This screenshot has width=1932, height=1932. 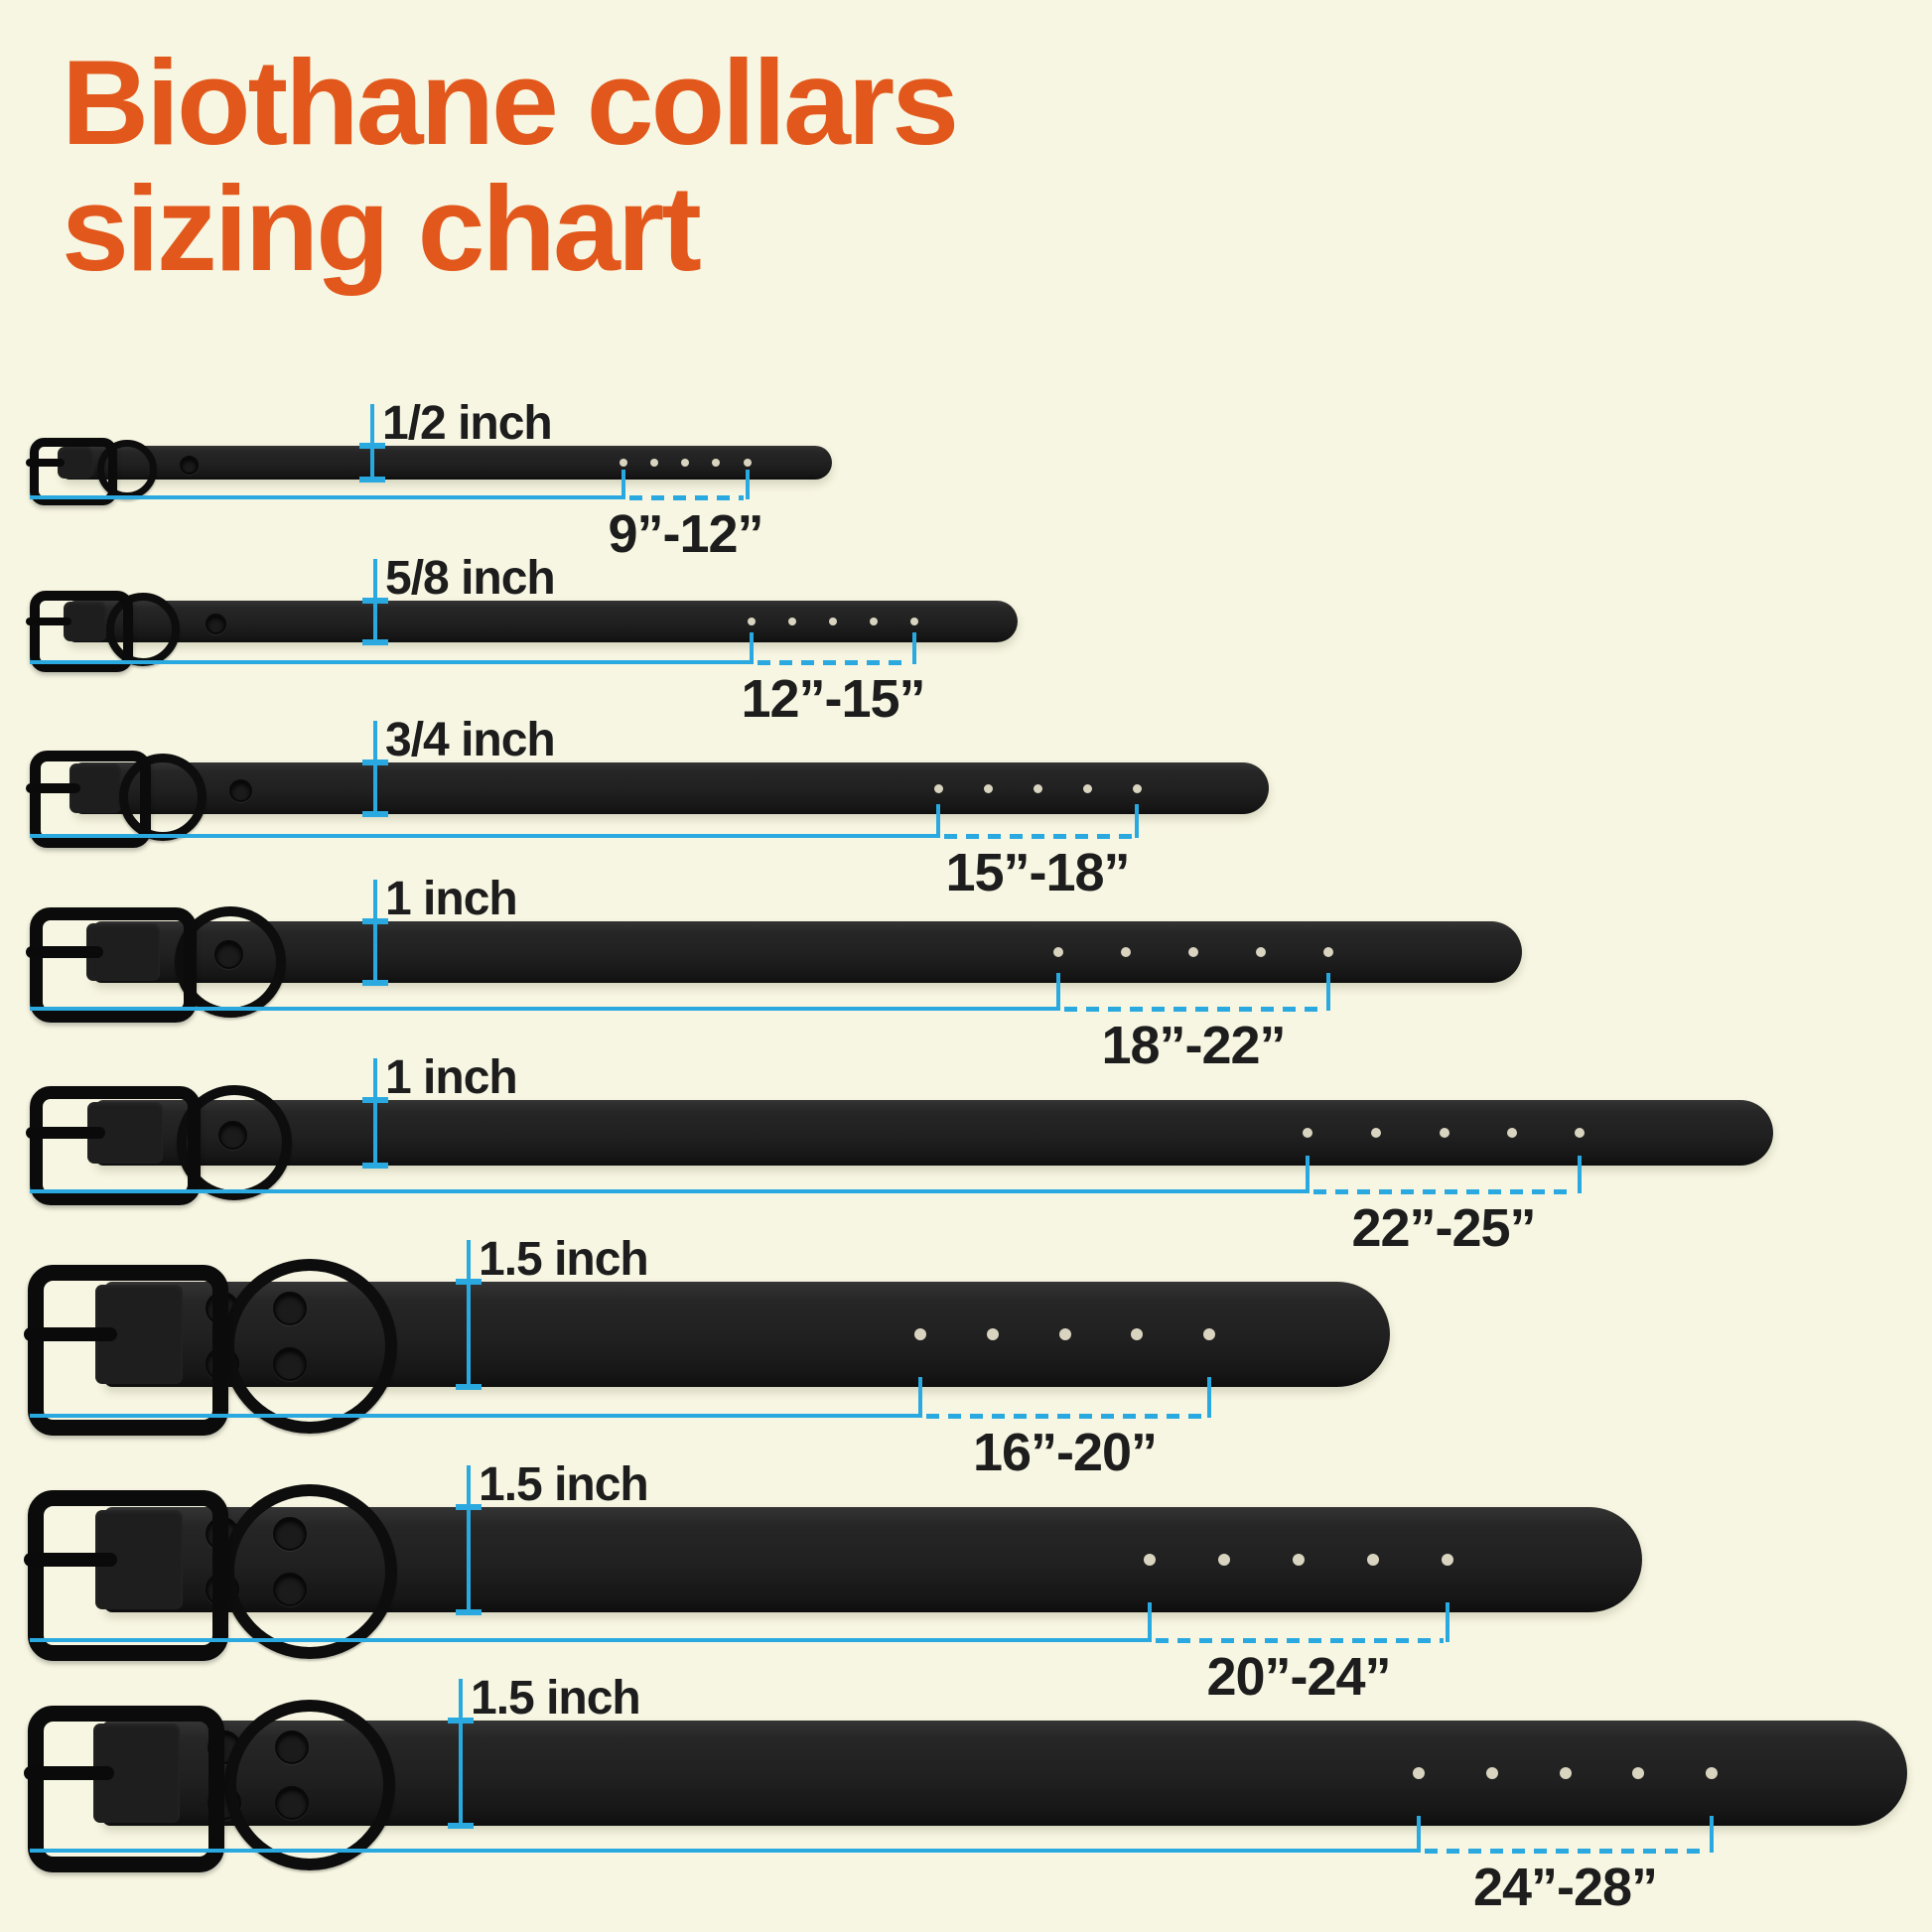 What do you see at coordinates (240, 790) in the screenshot?
I see `rivet` at bounding box center [240, 790].